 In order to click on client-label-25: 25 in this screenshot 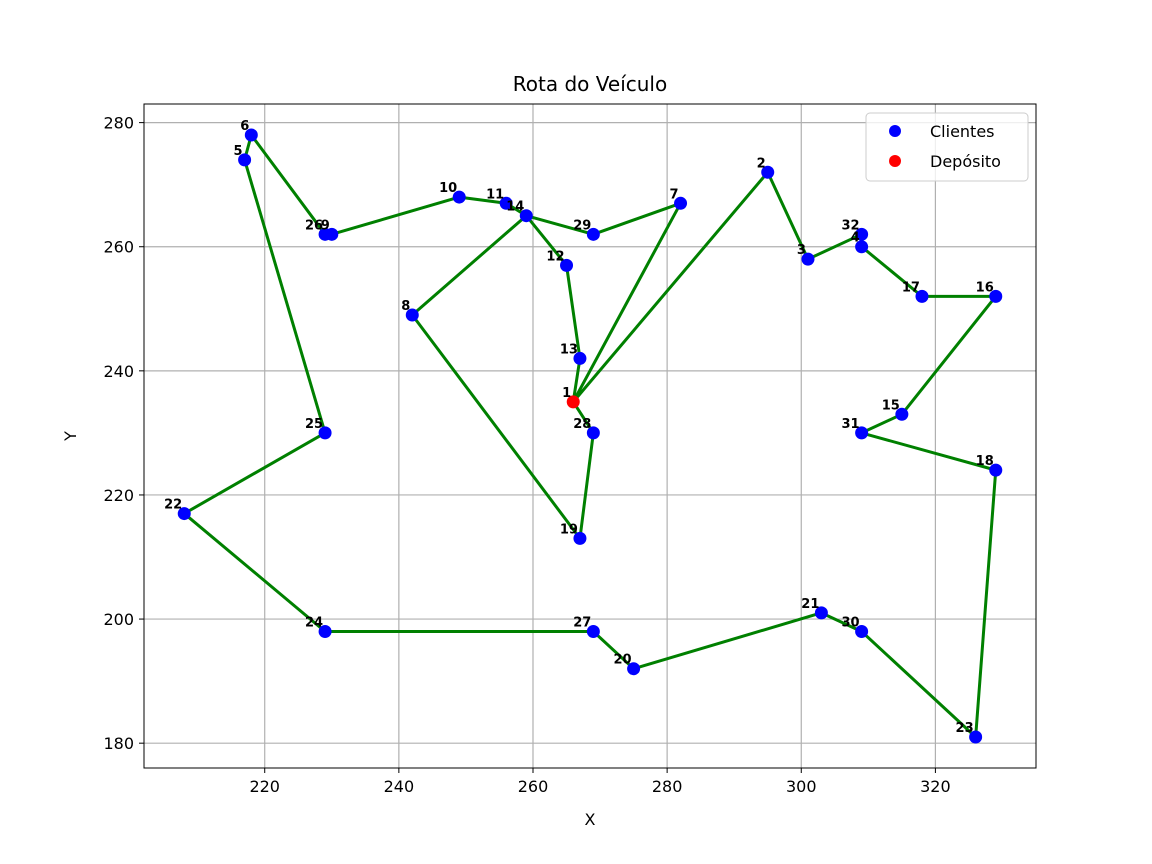, I will do `click(314, 424)`.